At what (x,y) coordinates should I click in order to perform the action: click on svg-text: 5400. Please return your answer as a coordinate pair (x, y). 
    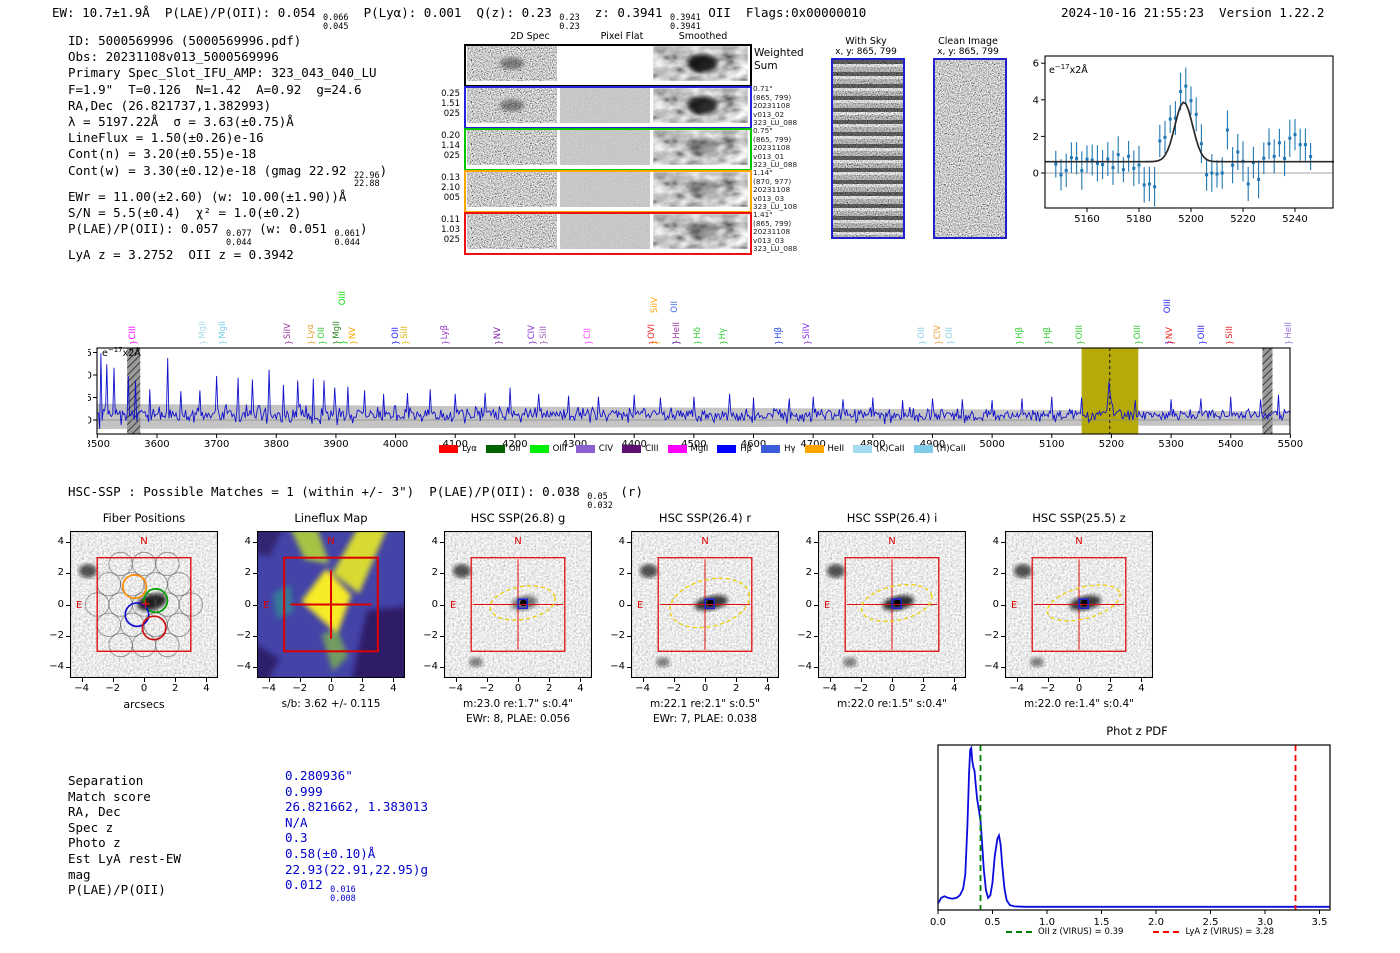
    Looking at the image, I should click on (1230, 444).